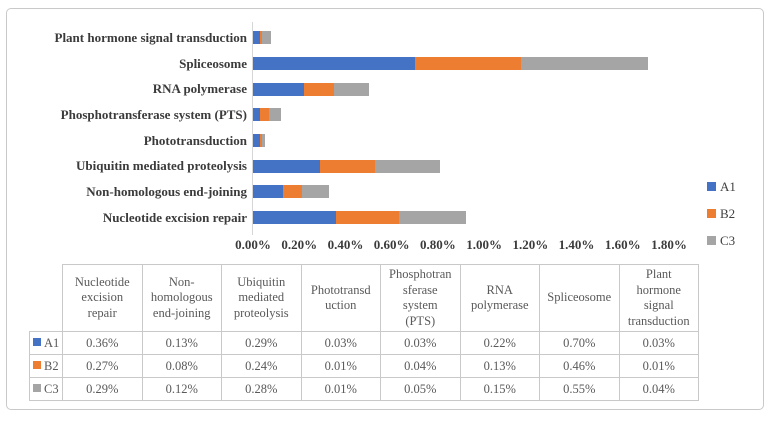  I want to click on series-key-swatch-B2, so click(37, 364).